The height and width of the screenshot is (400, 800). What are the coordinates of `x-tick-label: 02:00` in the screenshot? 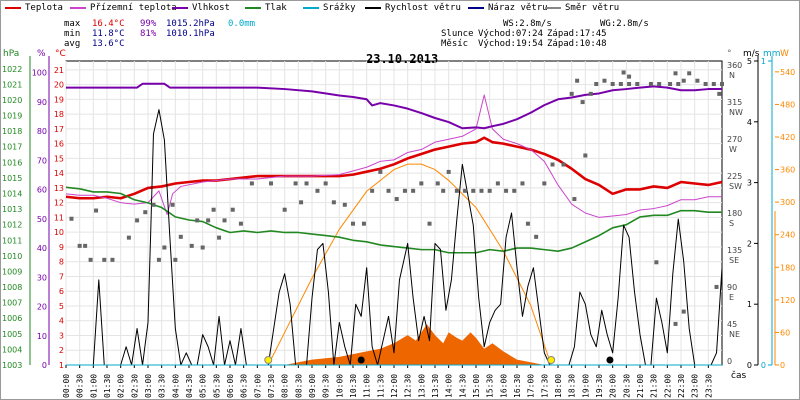 It's located at (121, 386).